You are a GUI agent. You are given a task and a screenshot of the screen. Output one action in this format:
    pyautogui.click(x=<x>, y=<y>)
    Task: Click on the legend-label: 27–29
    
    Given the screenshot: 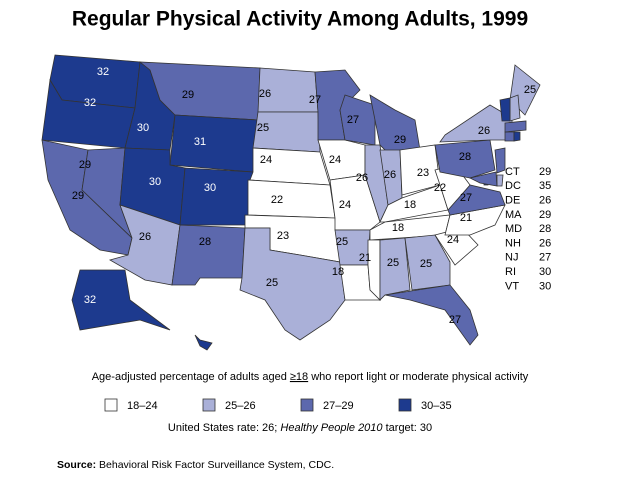 What is the action you would take?
    pyautogui.click(x=338, y=406)
    